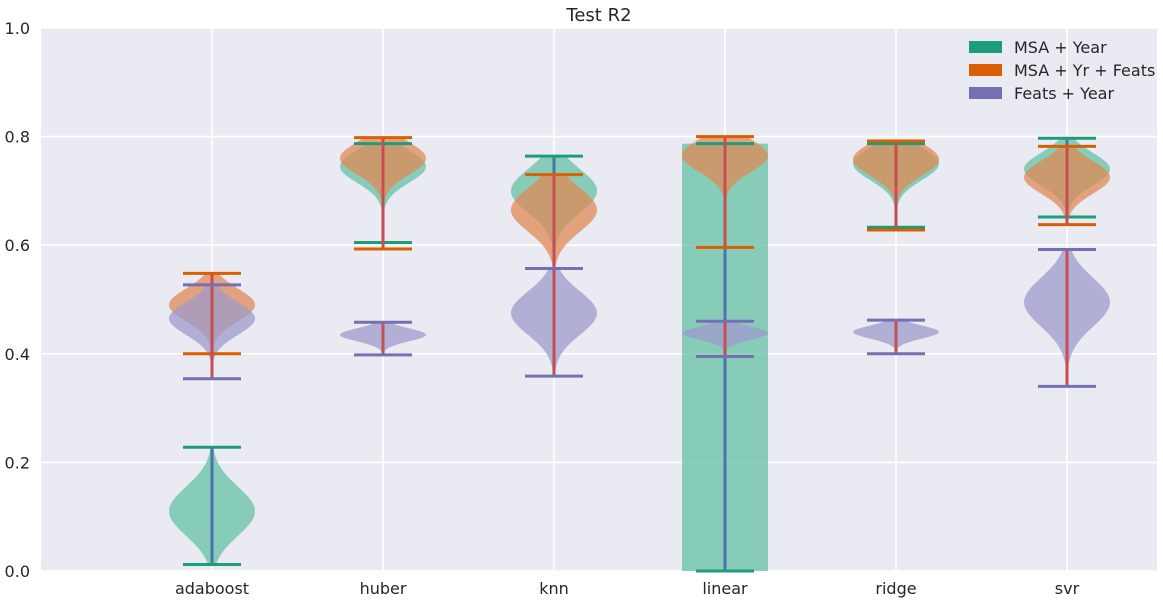  Describe the element at coordinates (17, 300) in the screenshot. I see `y-tick-labels: 0.0 0.2 0.4 0.6 0.8 1.0` at that location.